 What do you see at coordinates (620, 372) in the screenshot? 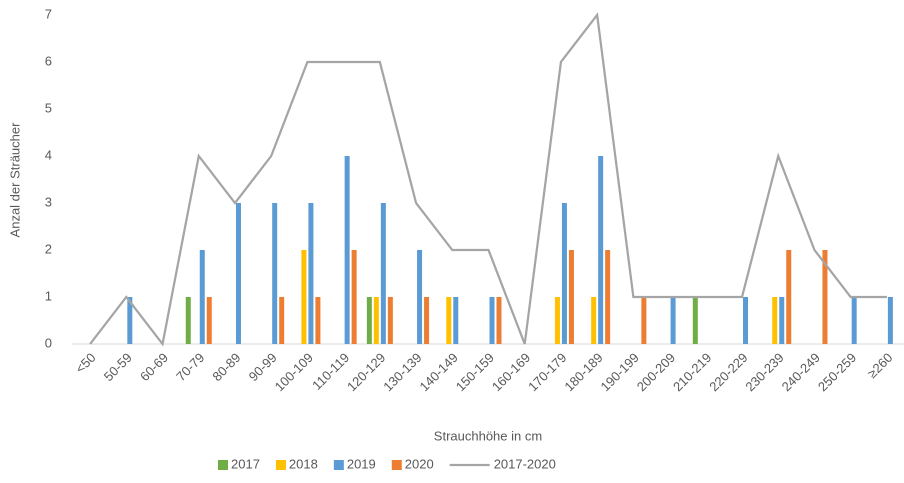
I see `x-tick-label: 190-199` at bounding box center [620, 372].